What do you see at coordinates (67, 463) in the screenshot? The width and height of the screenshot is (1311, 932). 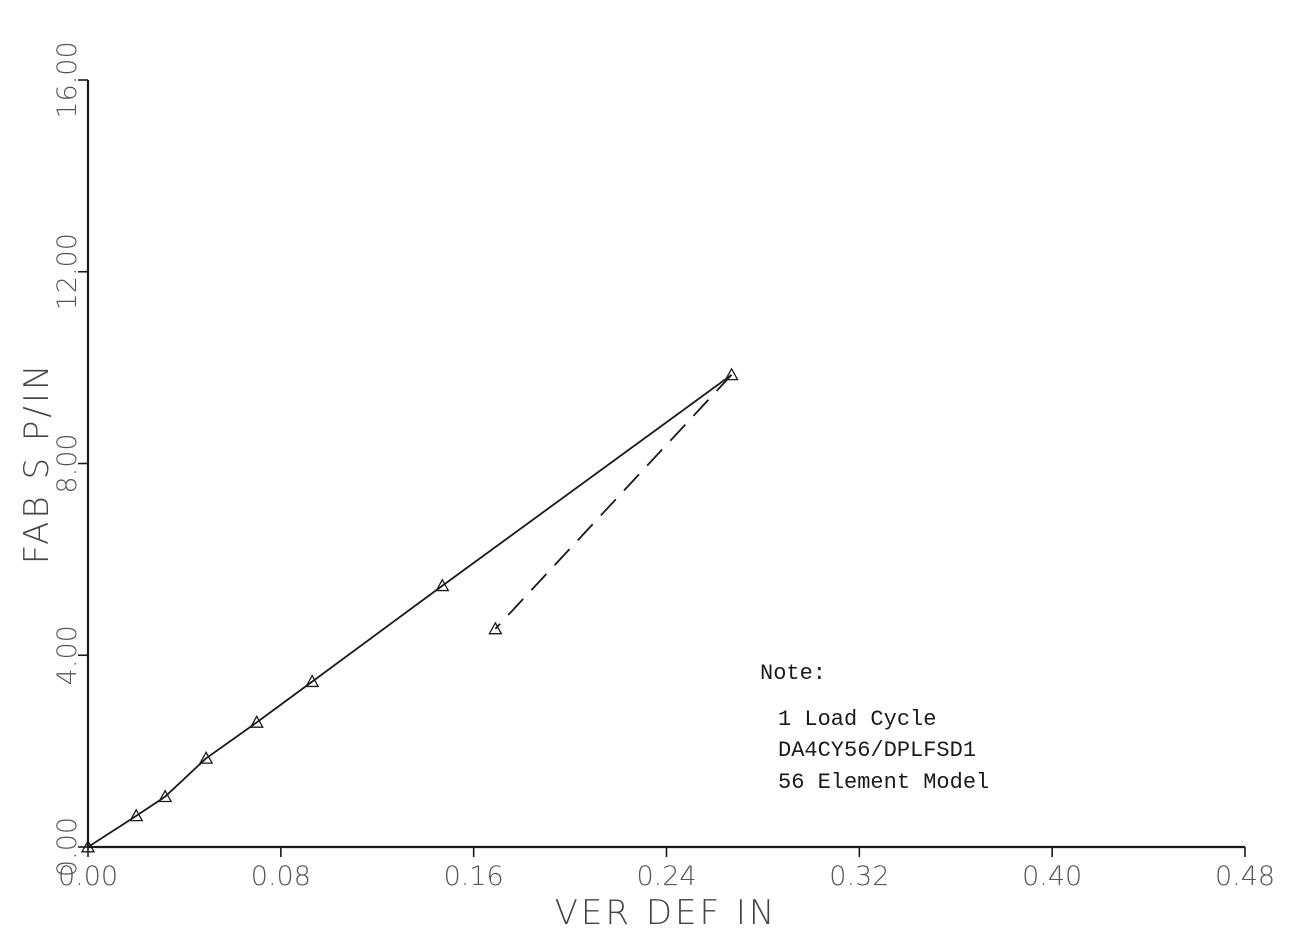 I see `y-tick-label: 8.00` at bounding box center [67, 463].